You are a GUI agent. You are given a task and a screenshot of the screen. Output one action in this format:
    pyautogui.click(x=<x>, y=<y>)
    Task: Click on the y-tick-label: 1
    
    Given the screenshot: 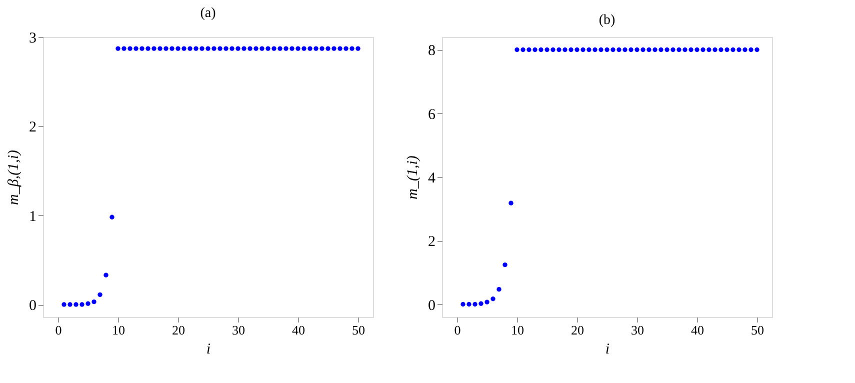 What is the action you would take?
    pyautogui.click(x=32, y=216)
    